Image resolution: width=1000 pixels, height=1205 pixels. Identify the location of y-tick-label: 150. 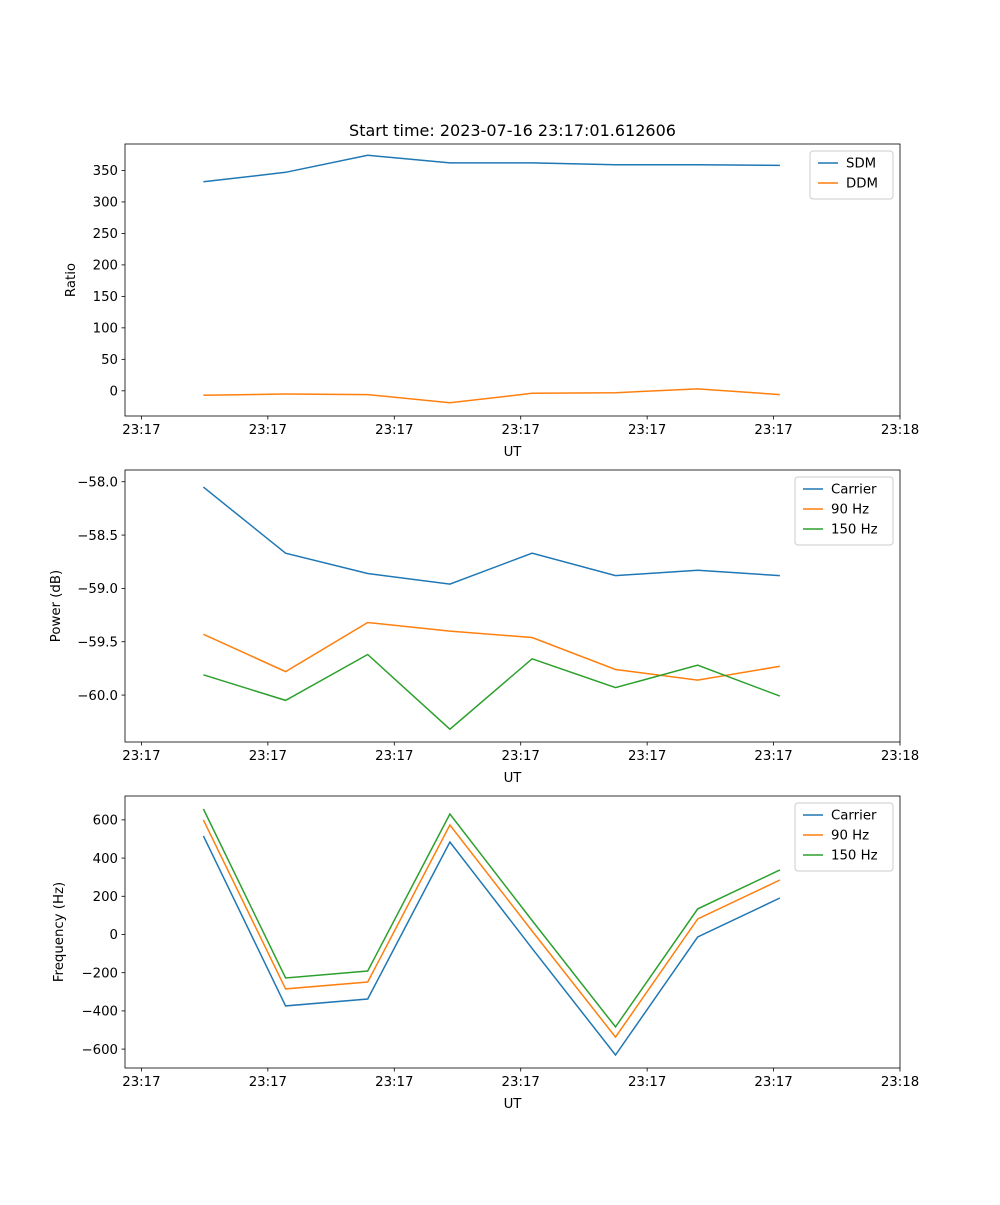
(105, 297).